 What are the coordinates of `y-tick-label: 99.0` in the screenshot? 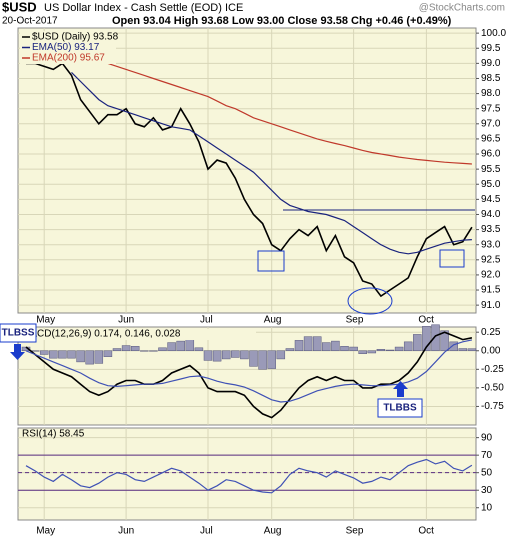 It's located at (491, 63).